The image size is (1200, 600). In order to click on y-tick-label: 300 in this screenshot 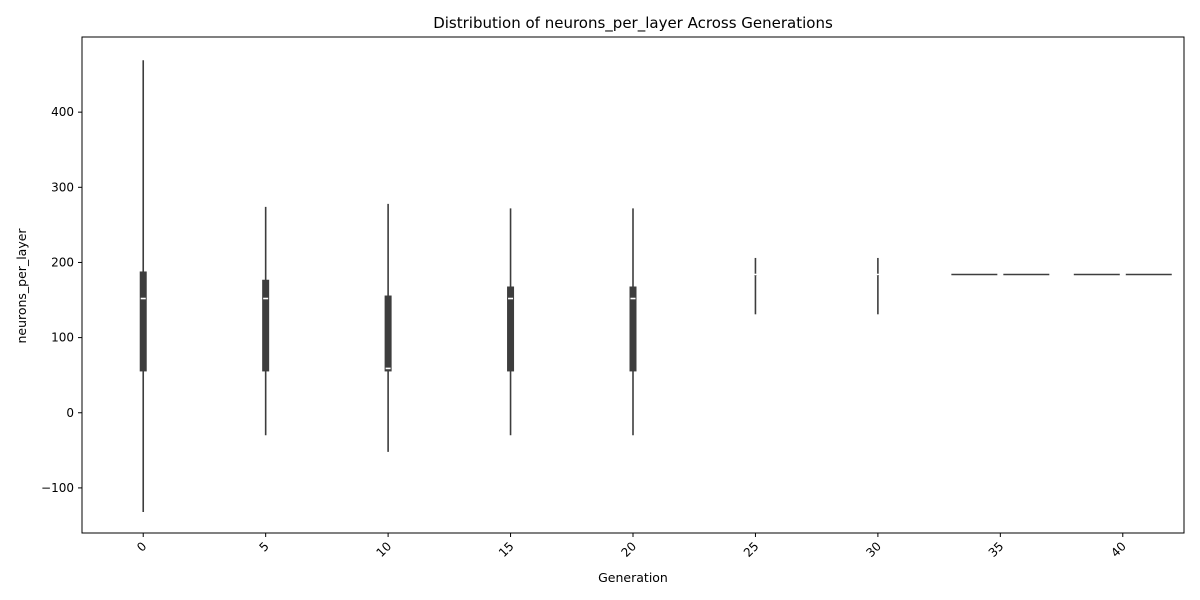, I will do `click(62, 187)`.